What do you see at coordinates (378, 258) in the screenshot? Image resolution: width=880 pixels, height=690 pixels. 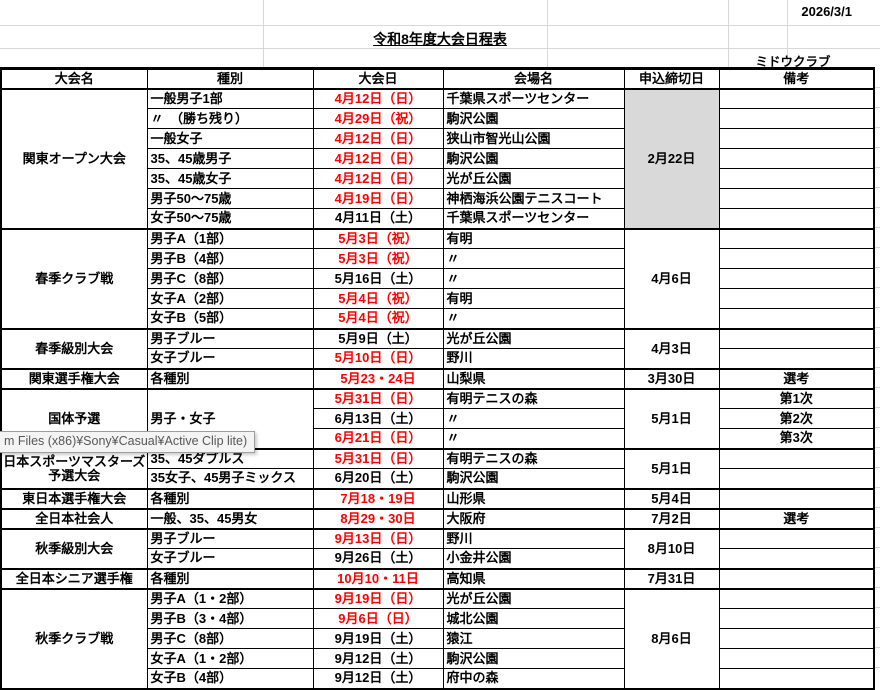 I see `date-cell: 5月3日（祝）` at bounding box center [378, 258].